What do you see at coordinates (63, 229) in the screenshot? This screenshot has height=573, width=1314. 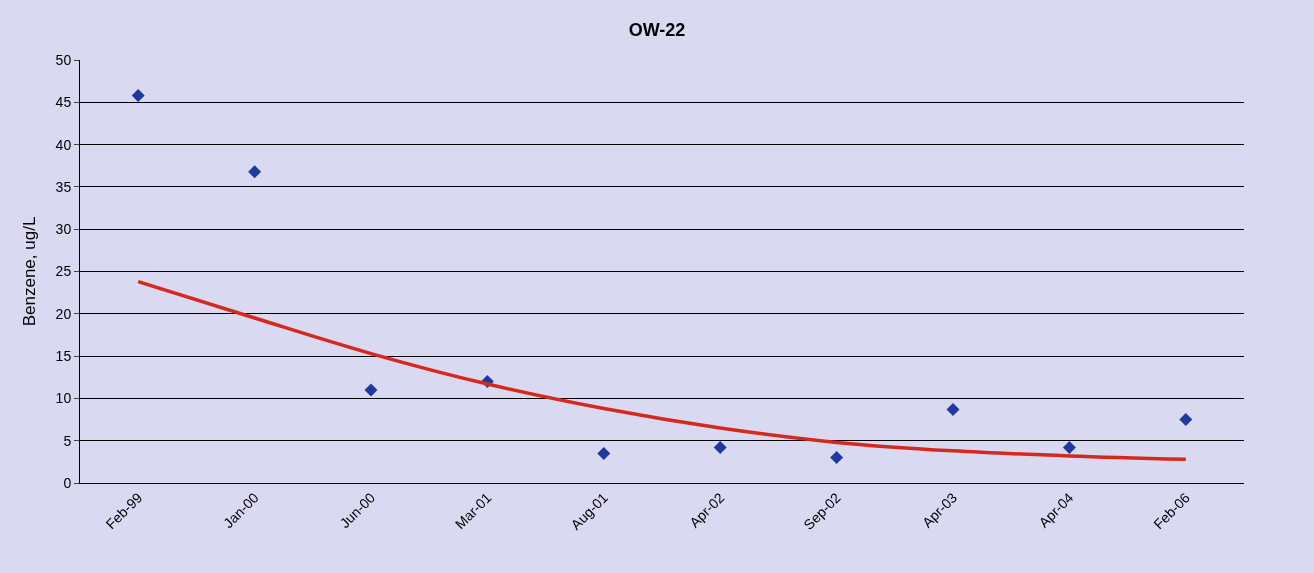 I see `y-tick-label: 30` at bounding box center [63, 229].